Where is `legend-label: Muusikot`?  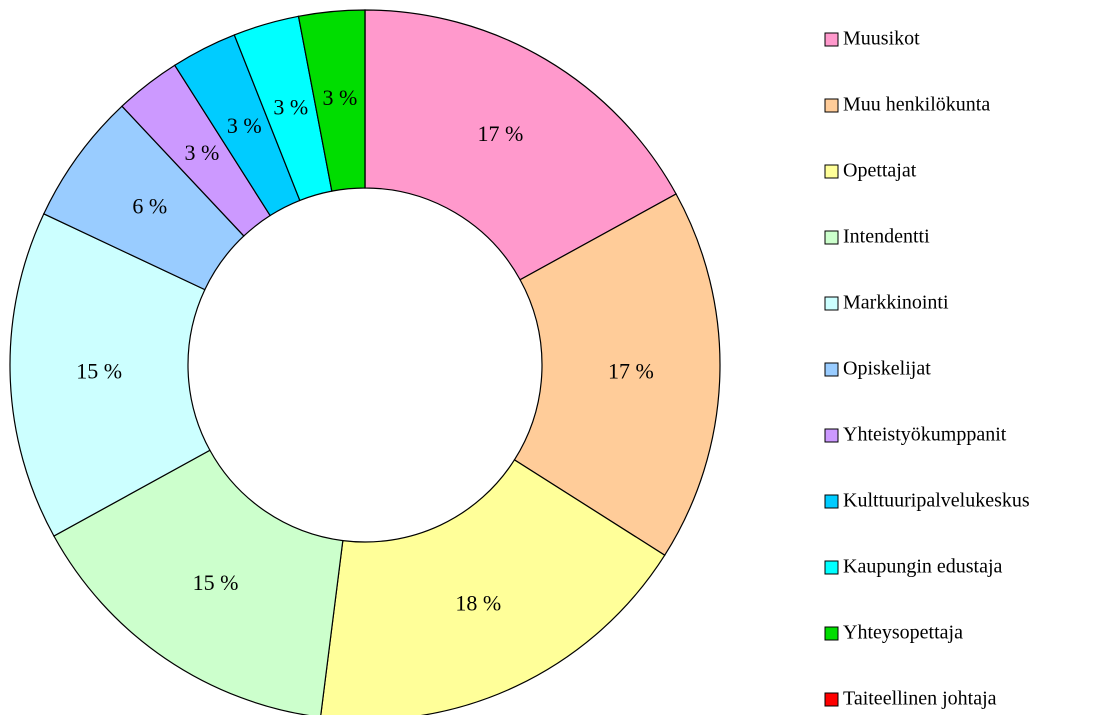 legend-label: Muusikot is located at coordinates (881, 39).